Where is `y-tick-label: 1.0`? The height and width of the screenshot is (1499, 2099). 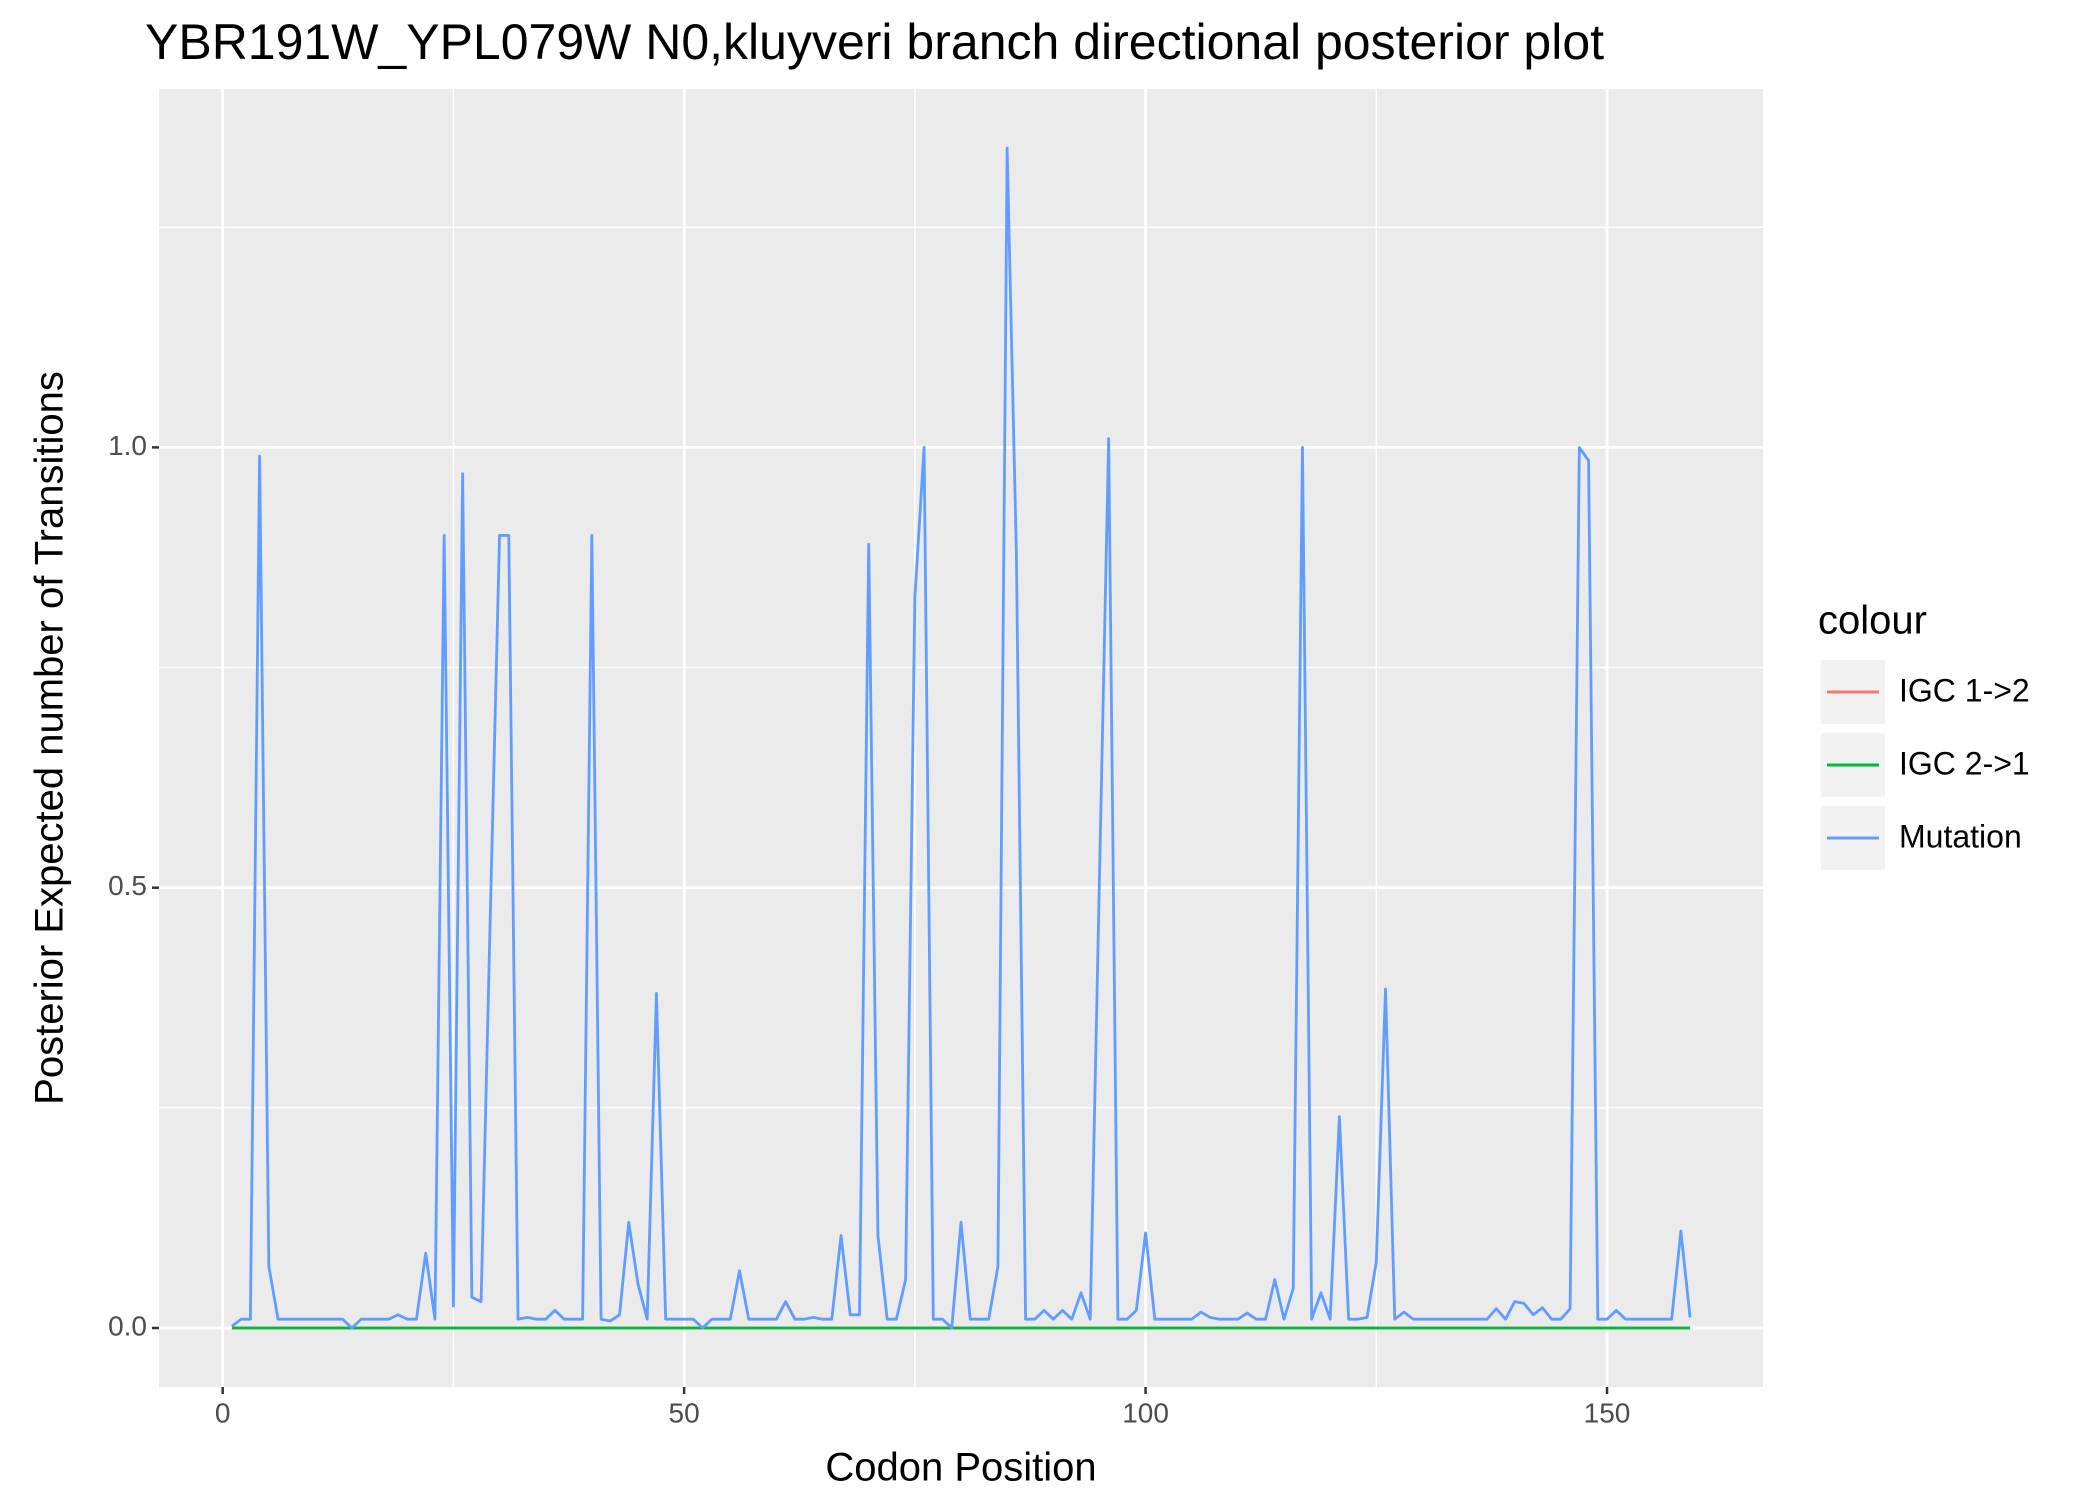 y-tick-label: 1.0 is located at coordinates (127, 445).